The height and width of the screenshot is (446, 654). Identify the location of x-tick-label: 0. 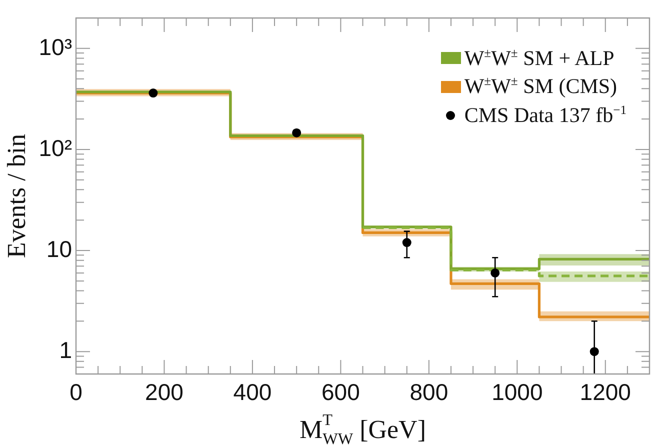
(76, 392).